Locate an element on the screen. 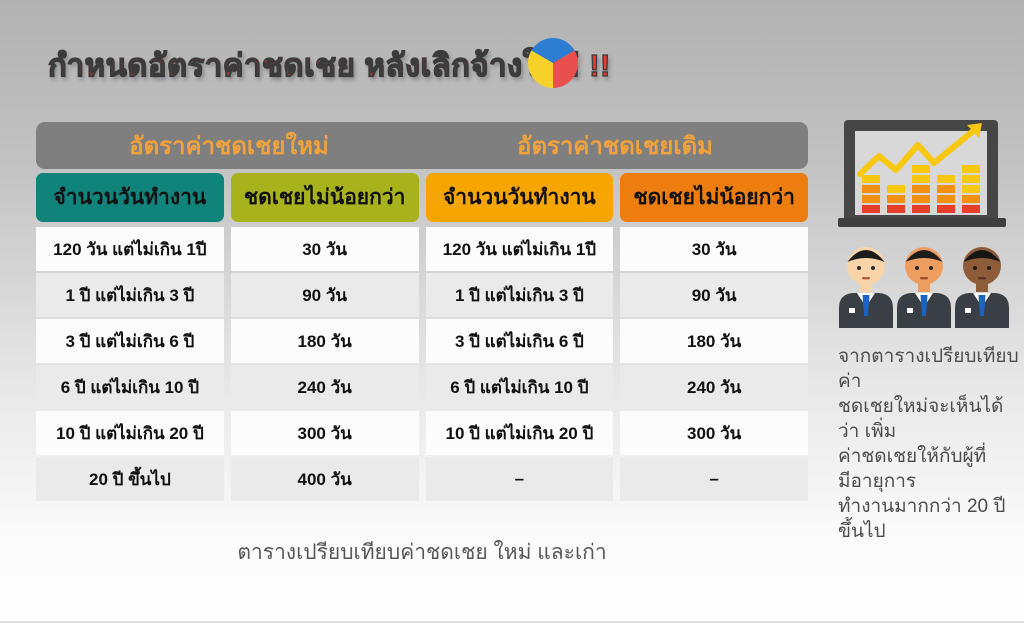 This screenshot has width=1024, height=625. table-cell: 400 วัน is located at coordinates (324, 479).